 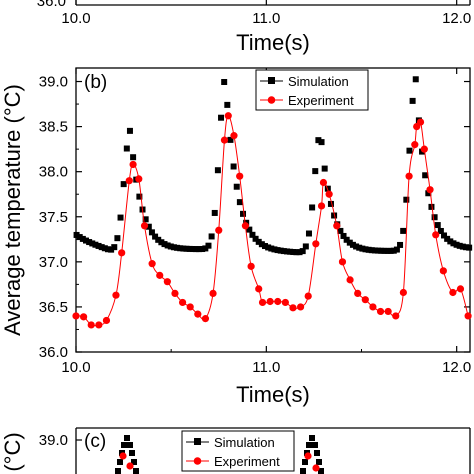 I want to click on legend-experiment-label: Experiment, so click(x=321, y=100).